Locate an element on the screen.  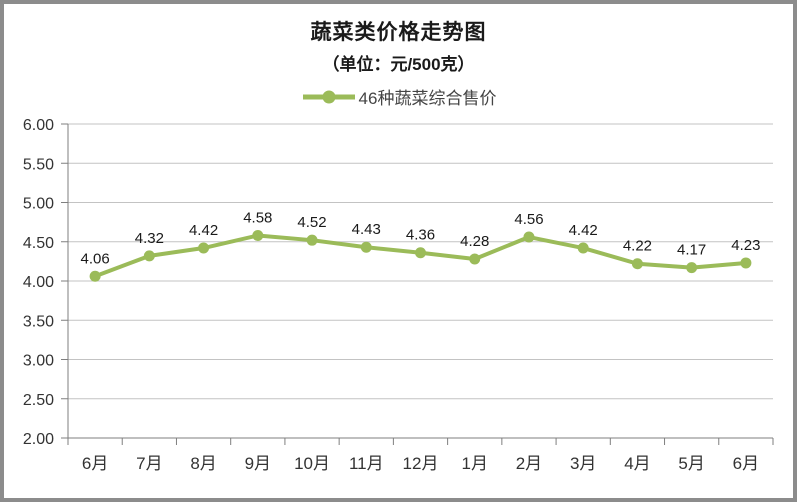
y-axis-label: 2.00 is located at coordinates (38, 439).